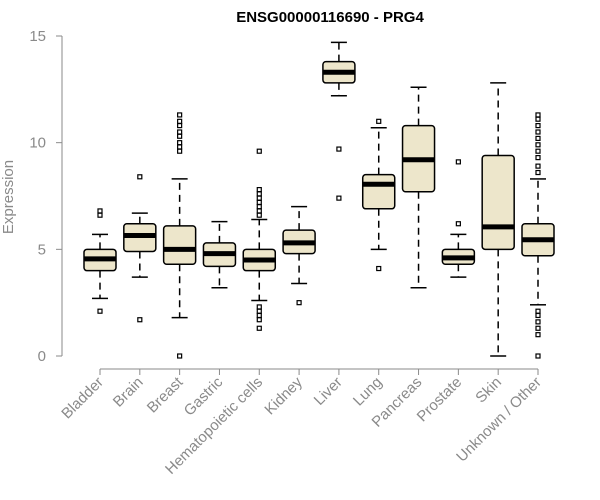 This screenshot has height=500, width=600. I want to click on box-group-skin, so click(498, 219).